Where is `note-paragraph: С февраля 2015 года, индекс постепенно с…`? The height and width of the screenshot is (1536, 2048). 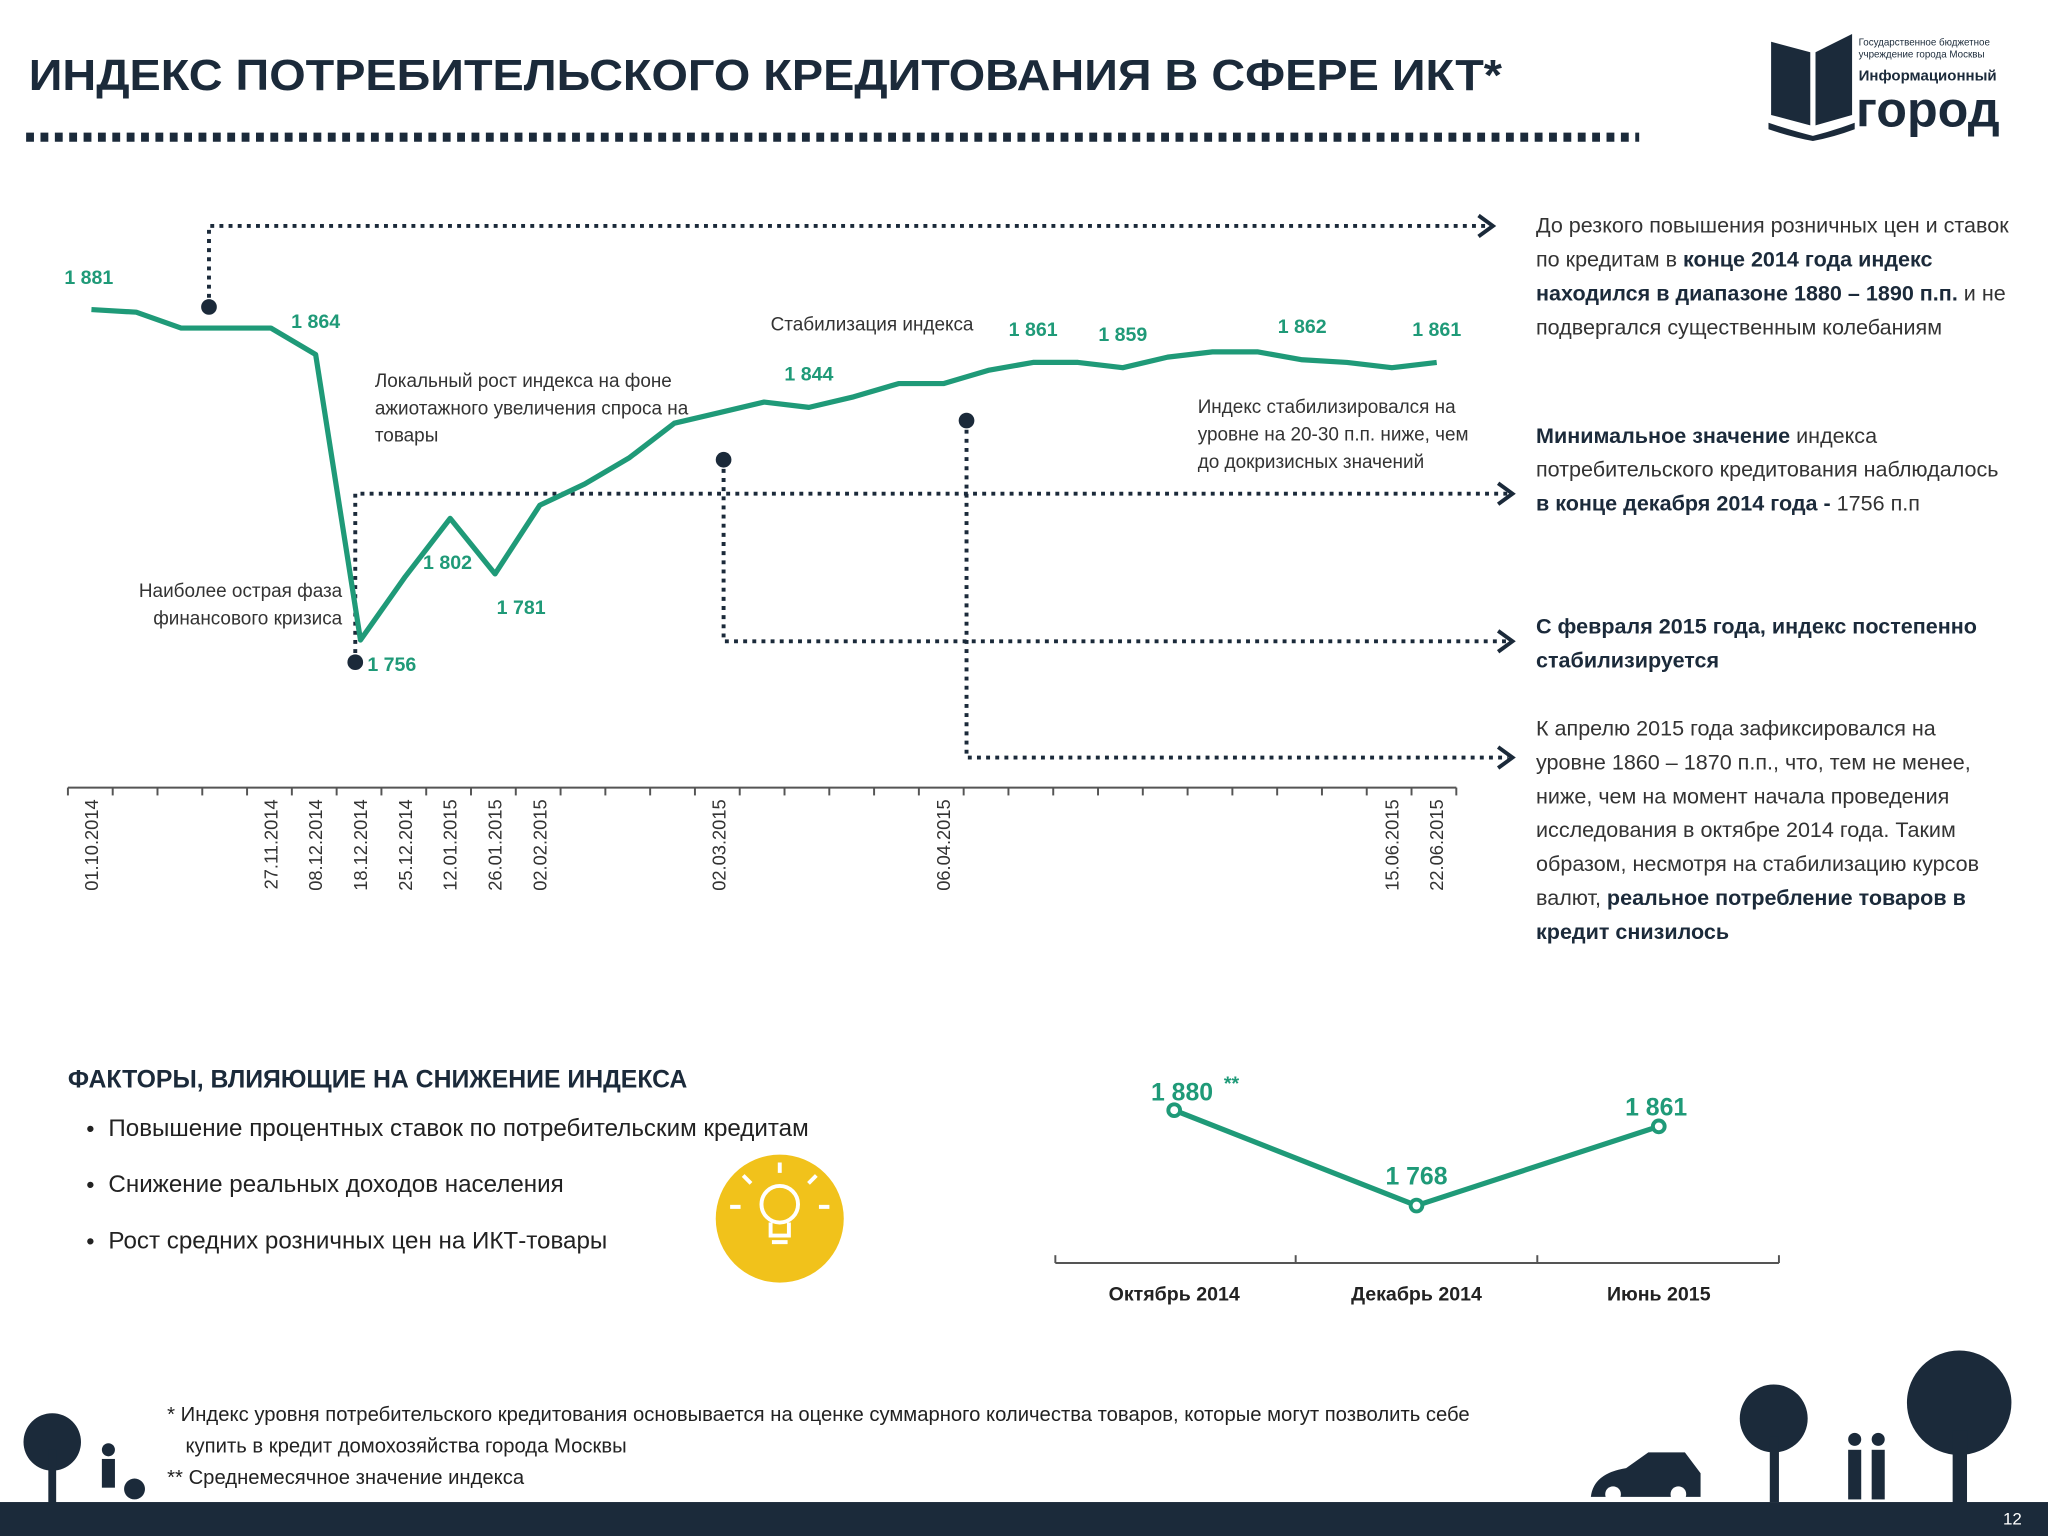 note-paragraph: С февраля 2015 года, индекс постепенно с… is located at coordinates (1772, 644).